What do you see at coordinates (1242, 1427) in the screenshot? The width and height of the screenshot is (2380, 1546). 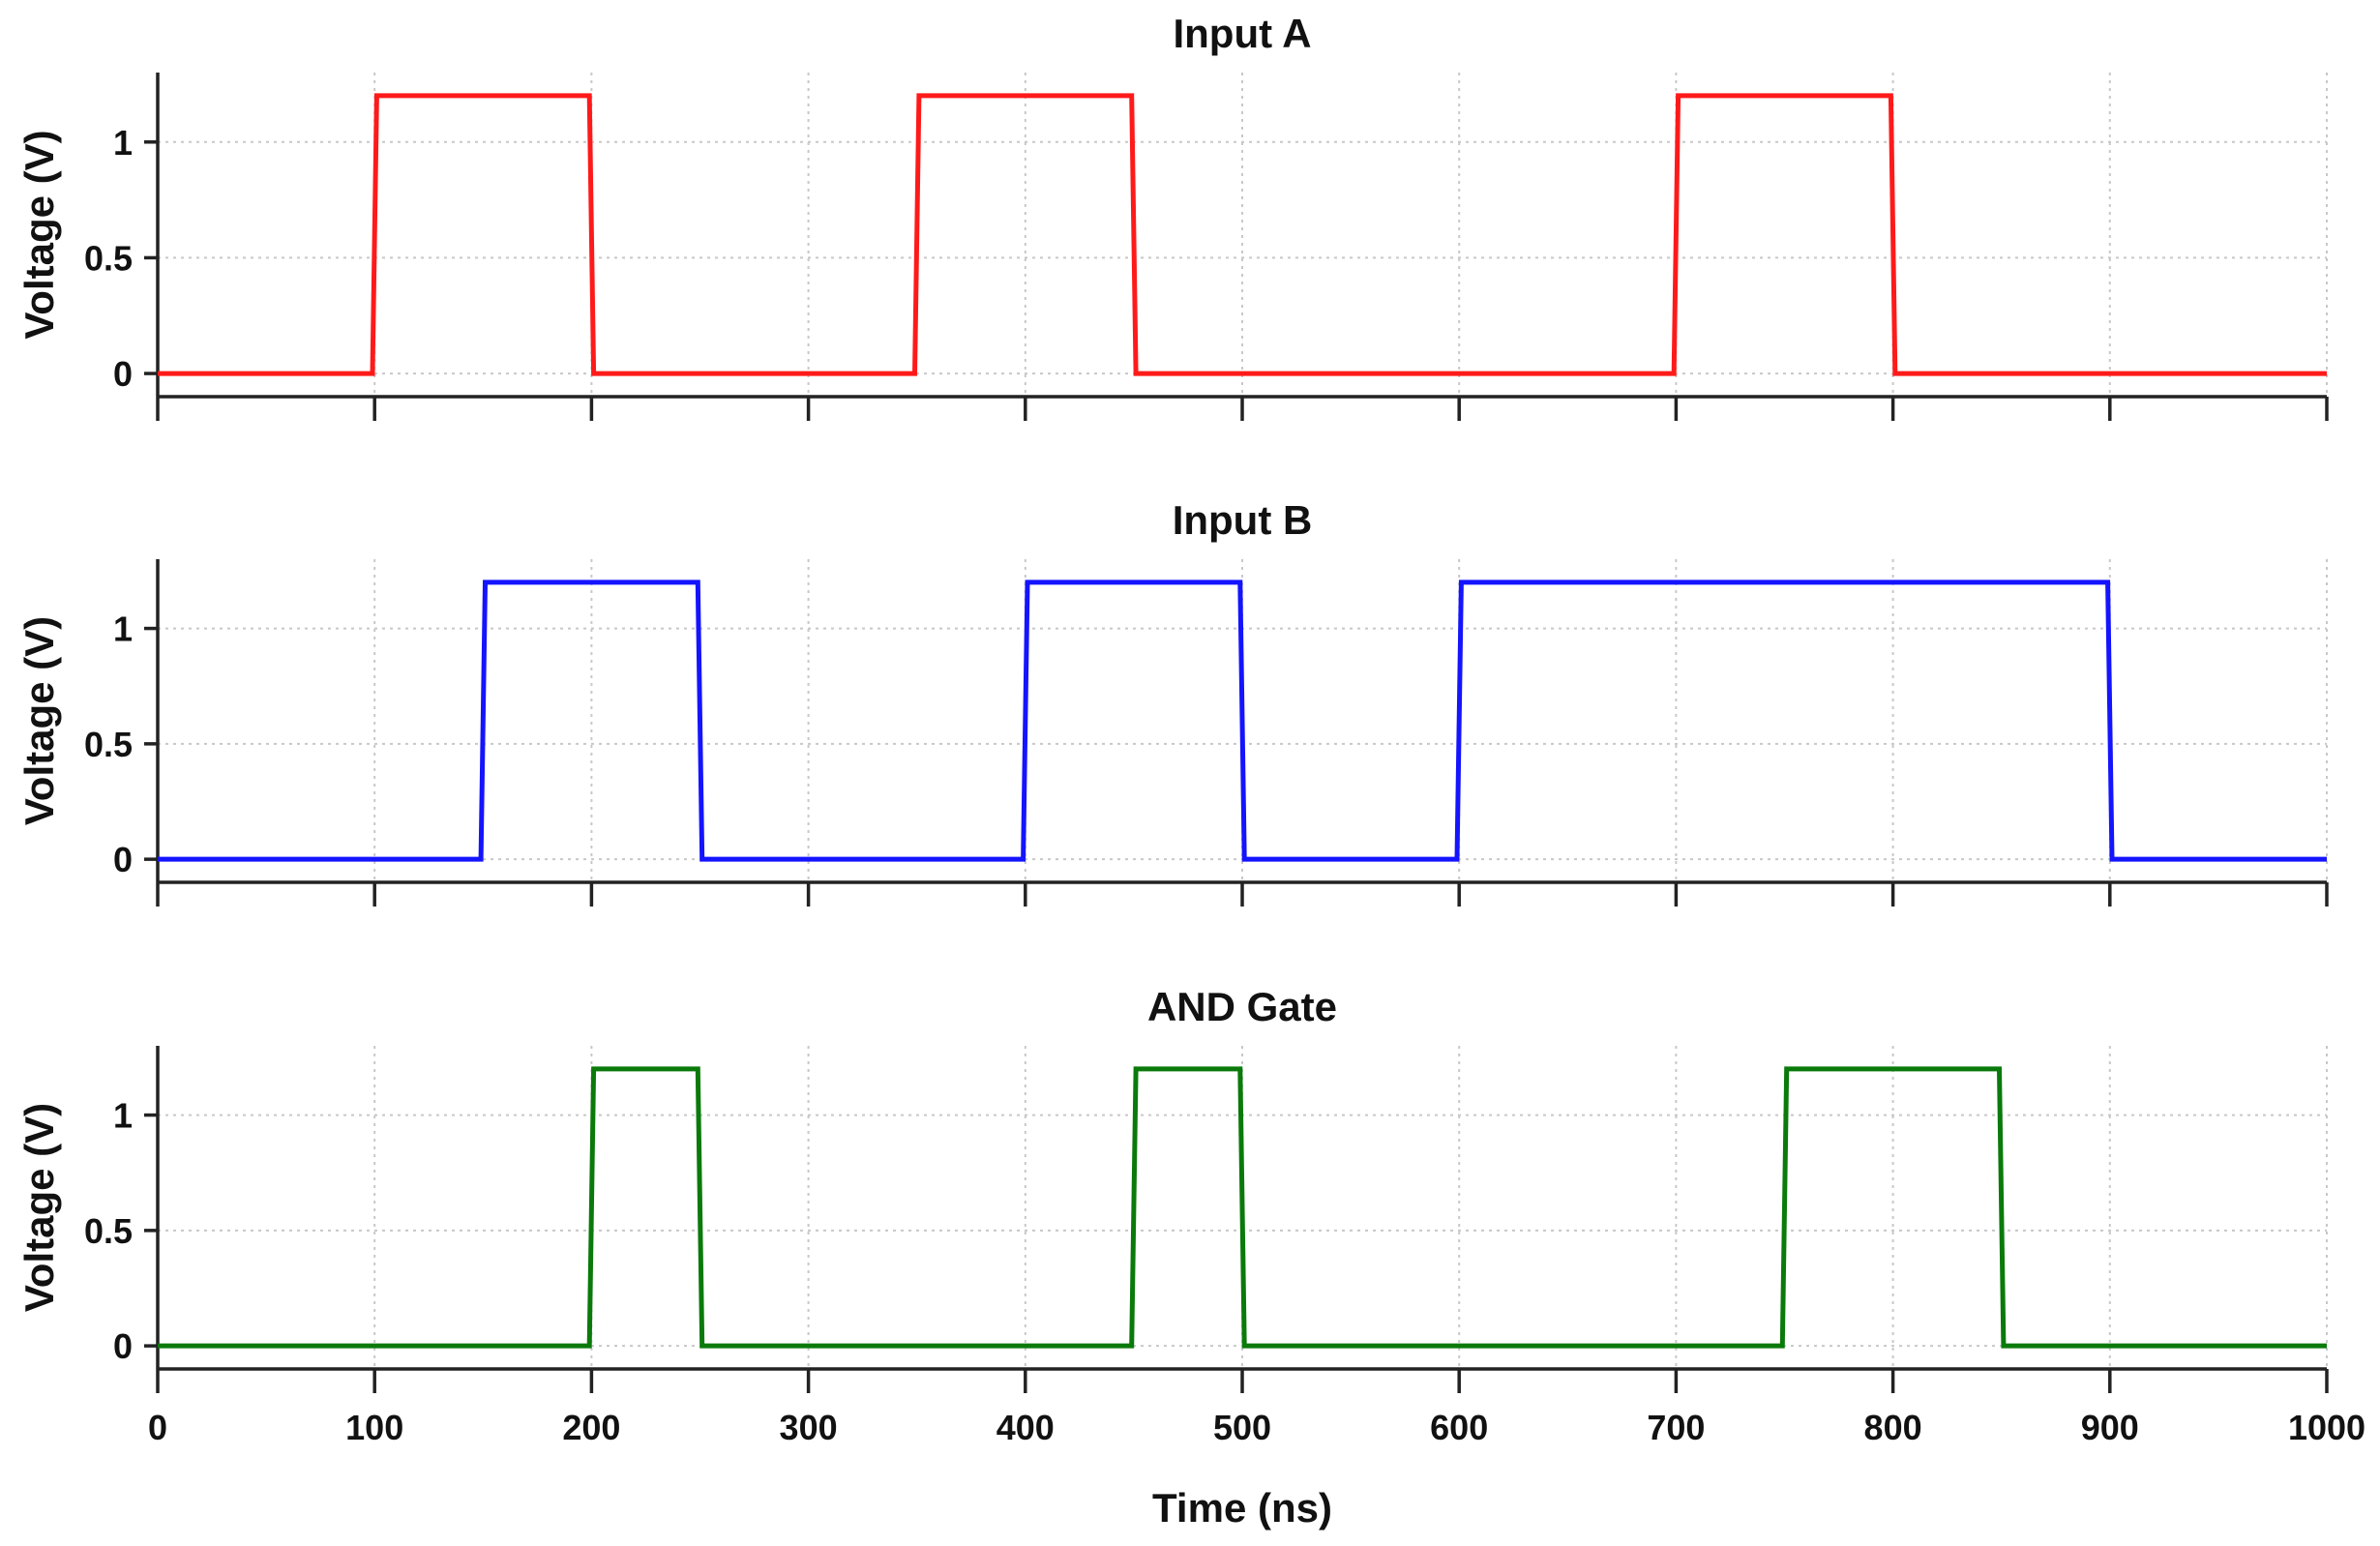 I see `x-tick-label: 500` at bounding box center [1242, 1427].